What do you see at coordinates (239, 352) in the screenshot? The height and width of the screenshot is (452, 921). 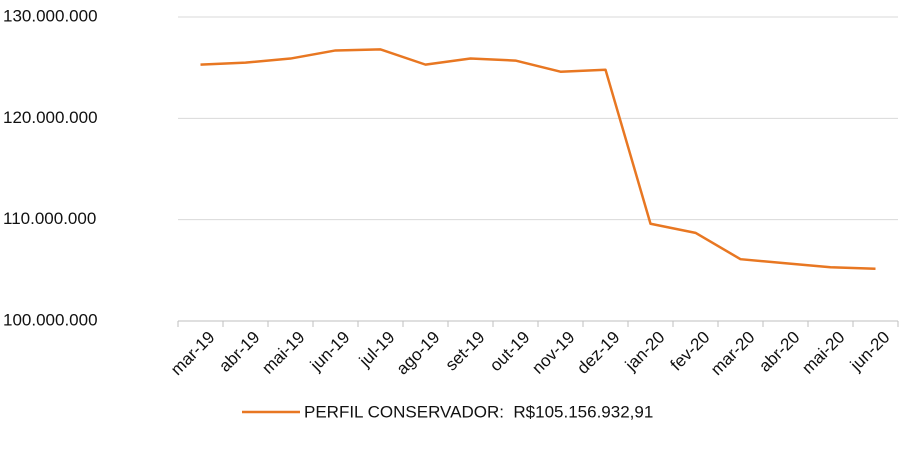 I see `x-tick-label: abr-19` at bounding box center [239, 352].